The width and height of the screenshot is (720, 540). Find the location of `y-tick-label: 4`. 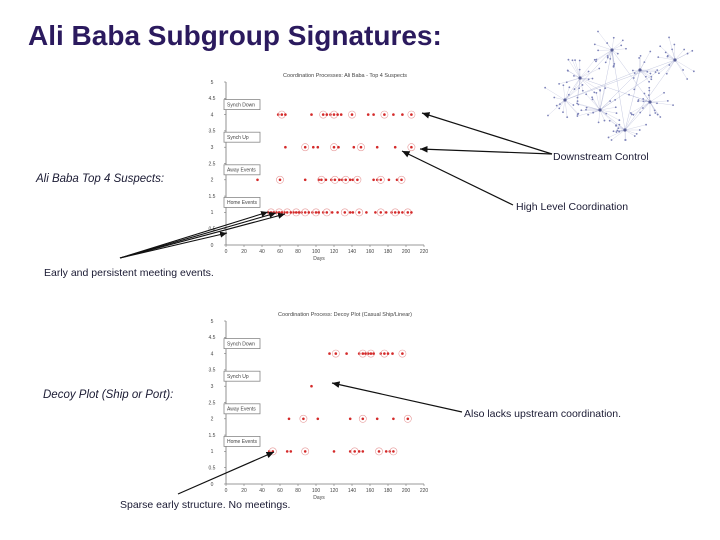

y-tick-label: 4 is located at coordinates (212, 115).